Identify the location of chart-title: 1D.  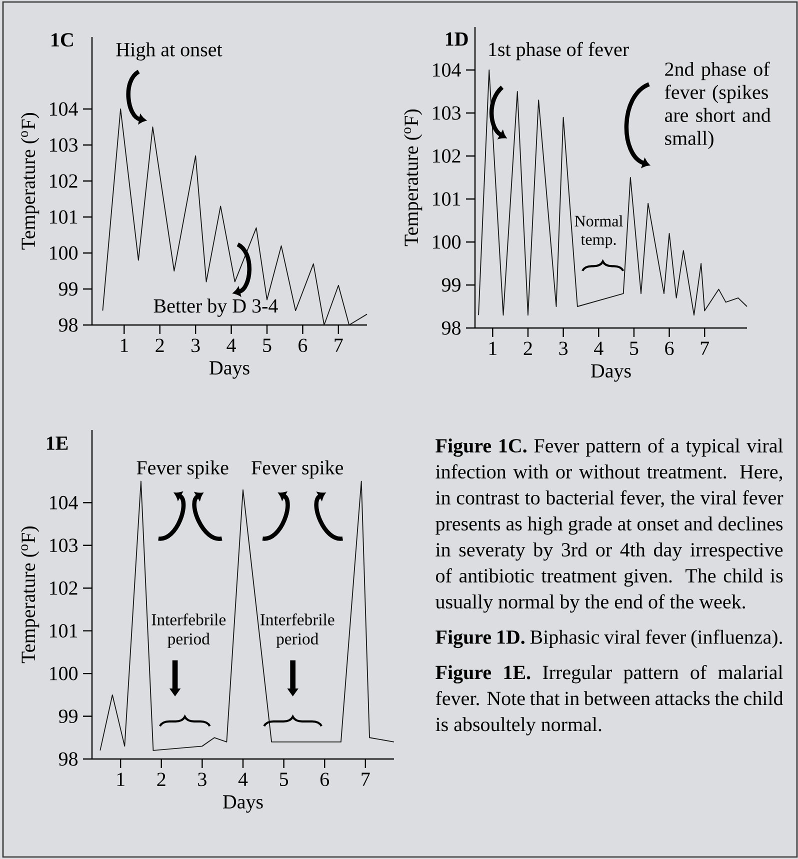
(457, 39).